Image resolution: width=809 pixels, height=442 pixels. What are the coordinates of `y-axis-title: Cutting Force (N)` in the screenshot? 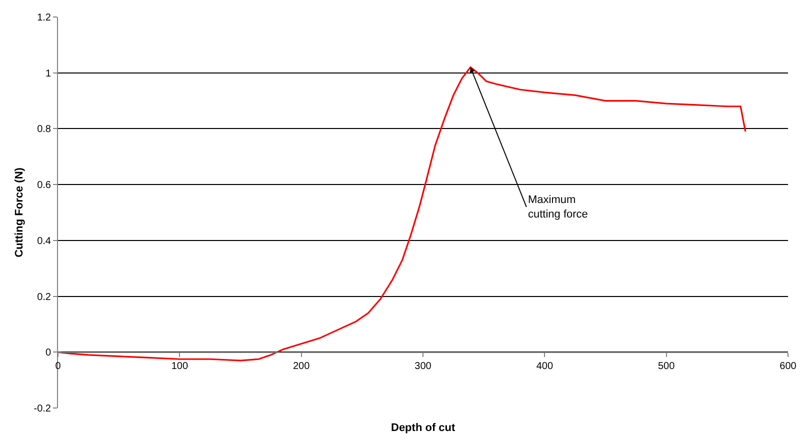 It's located at (19, 212).